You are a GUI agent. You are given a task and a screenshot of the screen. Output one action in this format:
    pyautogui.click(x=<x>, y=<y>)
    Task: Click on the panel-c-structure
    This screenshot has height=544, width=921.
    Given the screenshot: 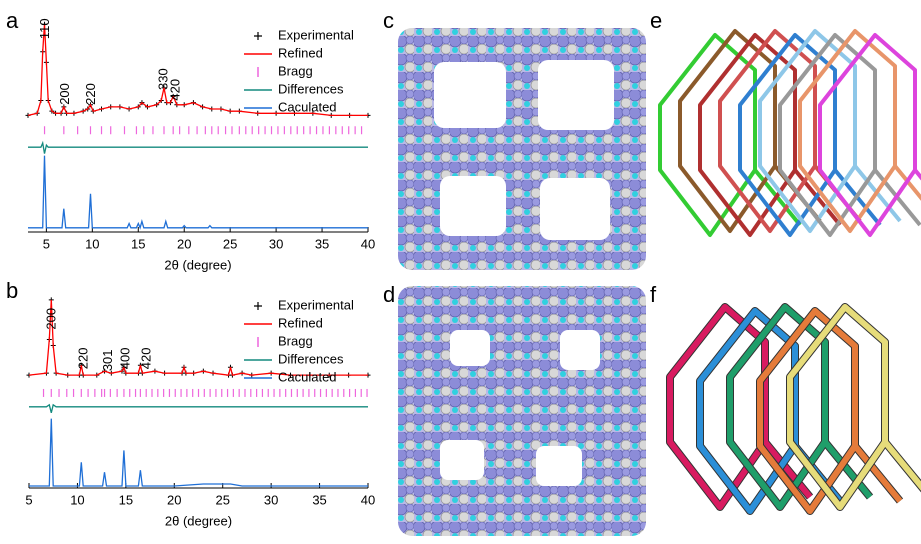 What is the action you would take?
    pyautogui.click(x=522, y=149)
    